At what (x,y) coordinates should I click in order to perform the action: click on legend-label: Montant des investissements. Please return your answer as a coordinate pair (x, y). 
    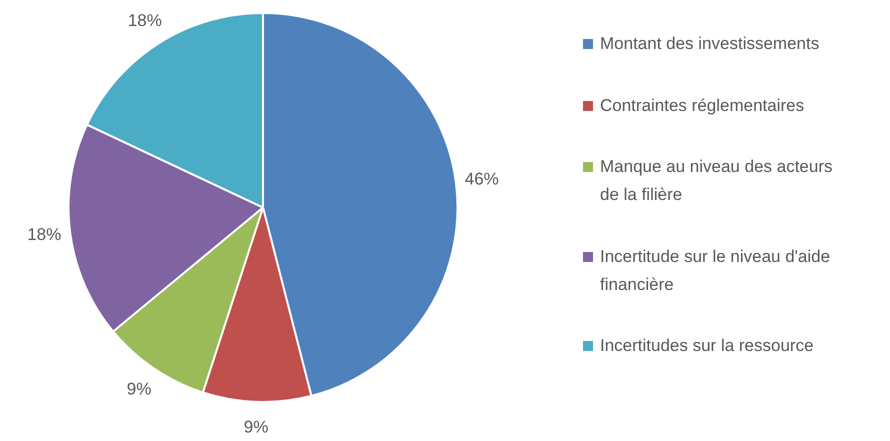
    Looking at the image, I should click on (710, 44).